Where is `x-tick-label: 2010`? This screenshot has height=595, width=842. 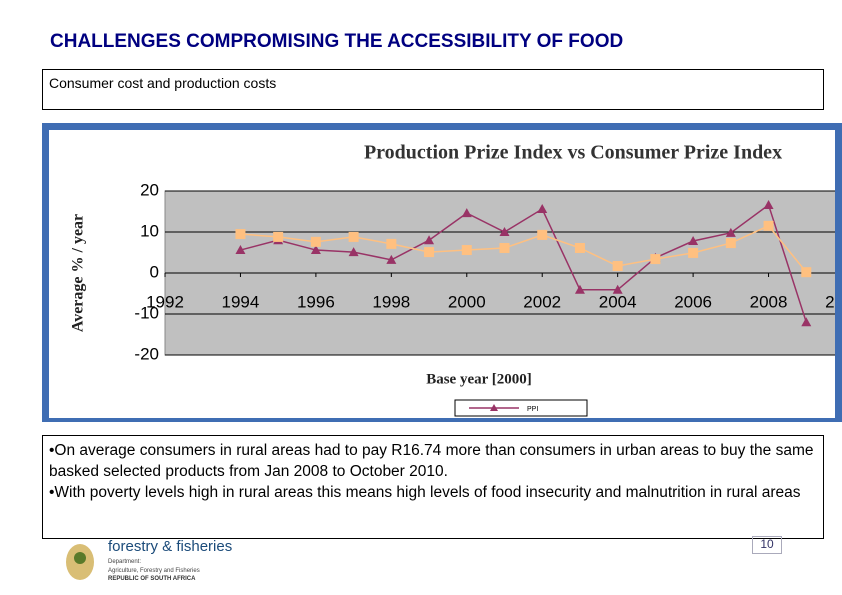
x-tick-label: 2010 is located at coordinates (830, 301).